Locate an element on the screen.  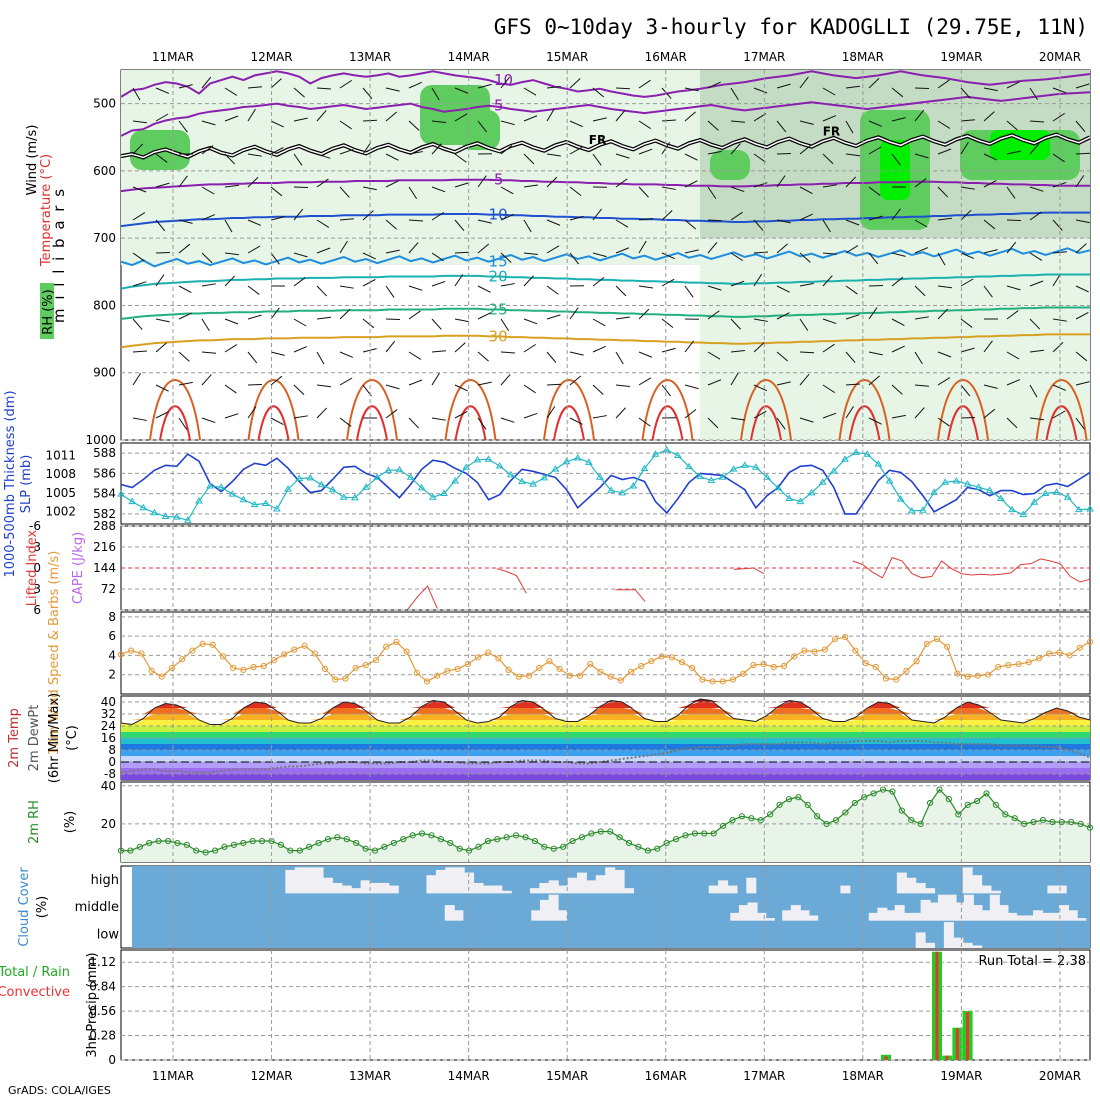
li-tick: -6 is located at coordinates (35, 526).